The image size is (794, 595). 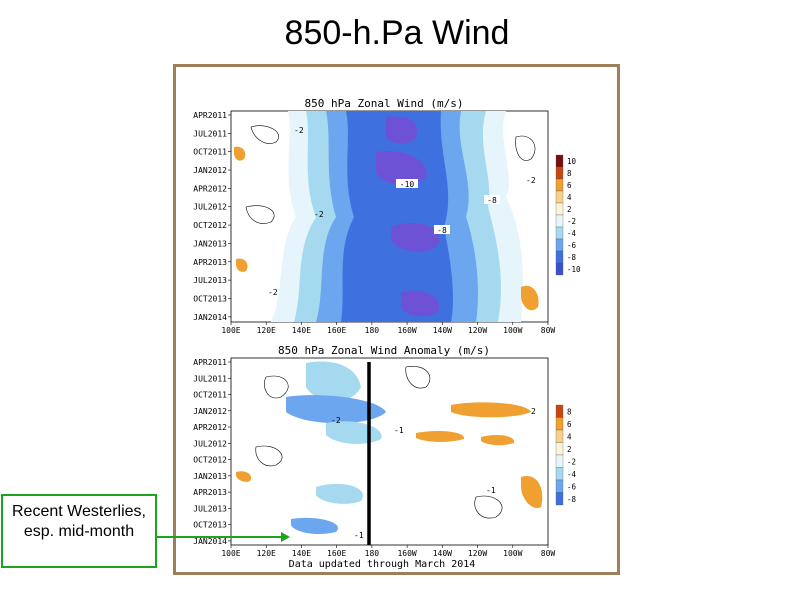 I want to click on bottom-plot-area, so click(x=389, y=451).